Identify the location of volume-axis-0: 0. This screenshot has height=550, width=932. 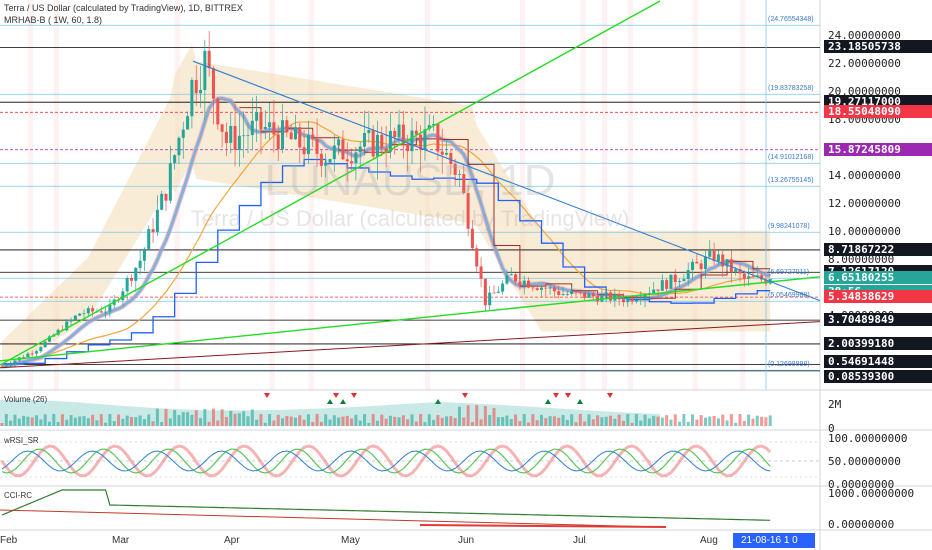
(831, 428).